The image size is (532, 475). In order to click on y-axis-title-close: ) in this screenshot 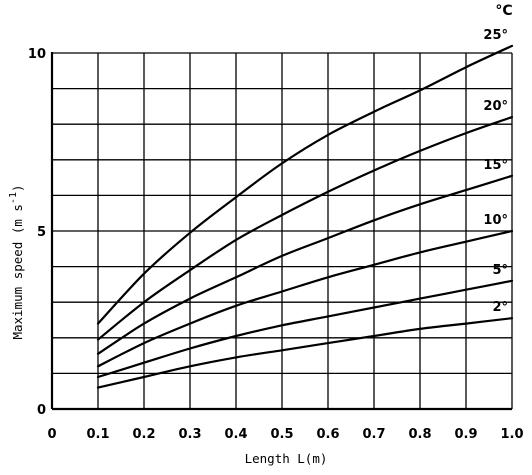, I will do `click(17, 188)`.